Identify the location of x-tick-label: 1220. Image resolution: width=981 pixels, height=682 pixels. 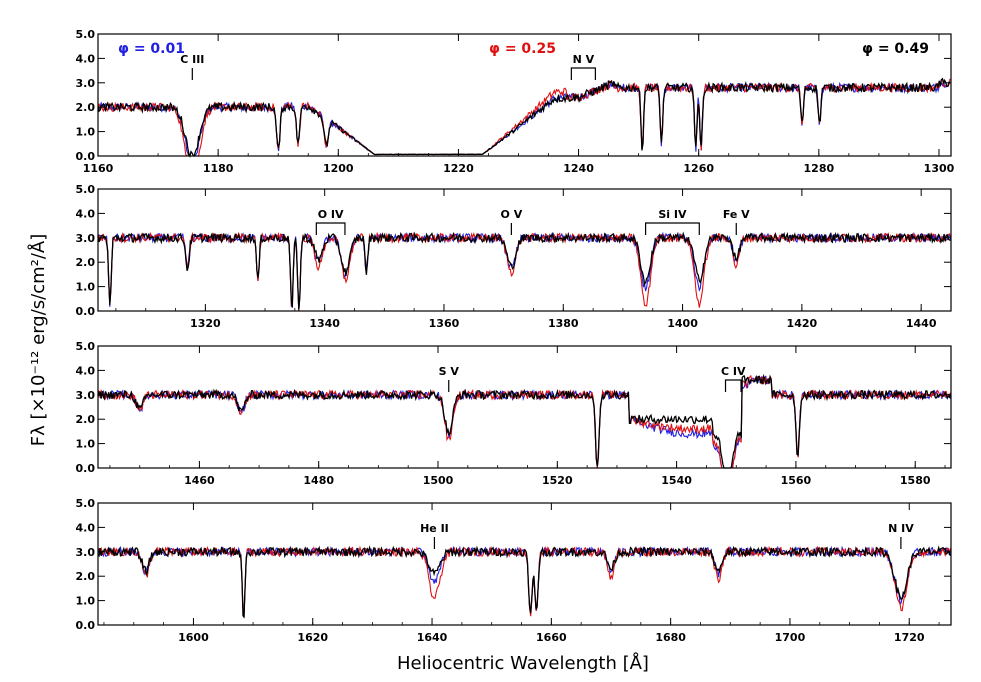
(458, 168).